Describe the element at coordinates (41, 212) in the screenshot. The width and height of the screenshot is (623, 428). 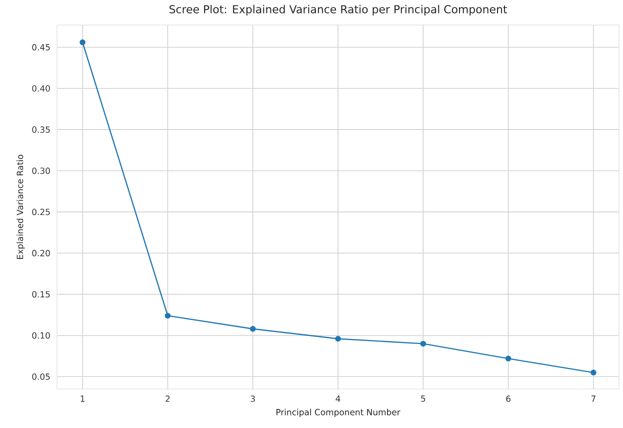
I see `y-tick-label: 0.25` at that location.